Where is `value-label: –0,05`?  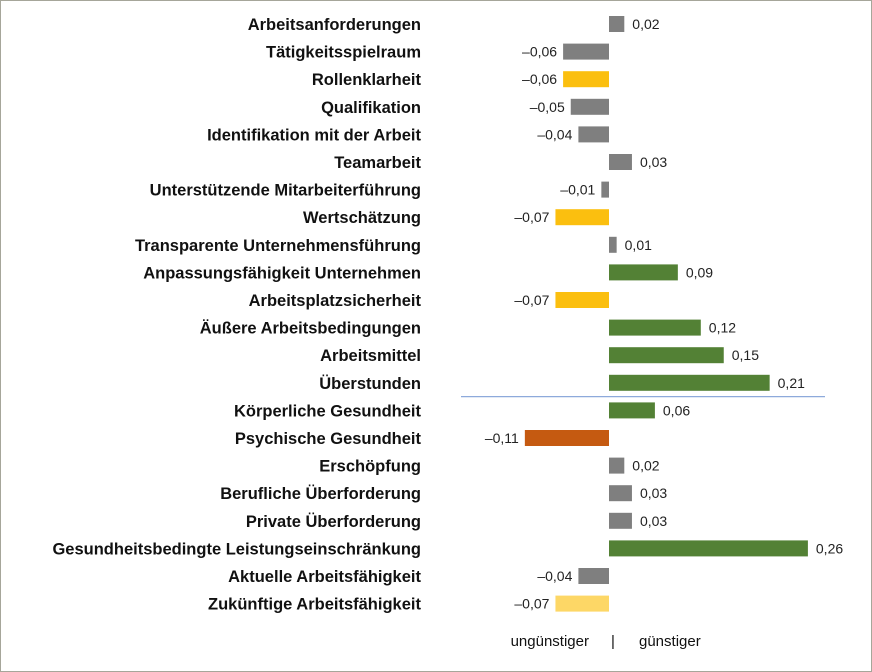
value-label: –0,05 is located at coordinates (547, 107).